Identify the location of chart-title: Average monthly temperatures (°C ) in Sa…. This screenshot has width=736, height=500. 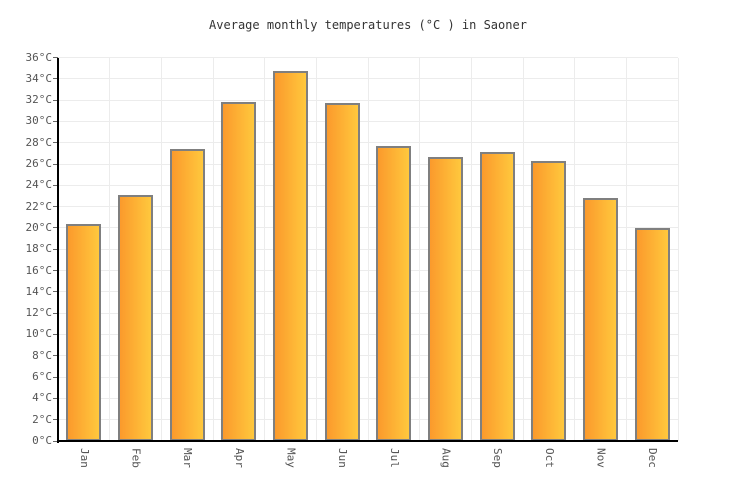
(368, 25).